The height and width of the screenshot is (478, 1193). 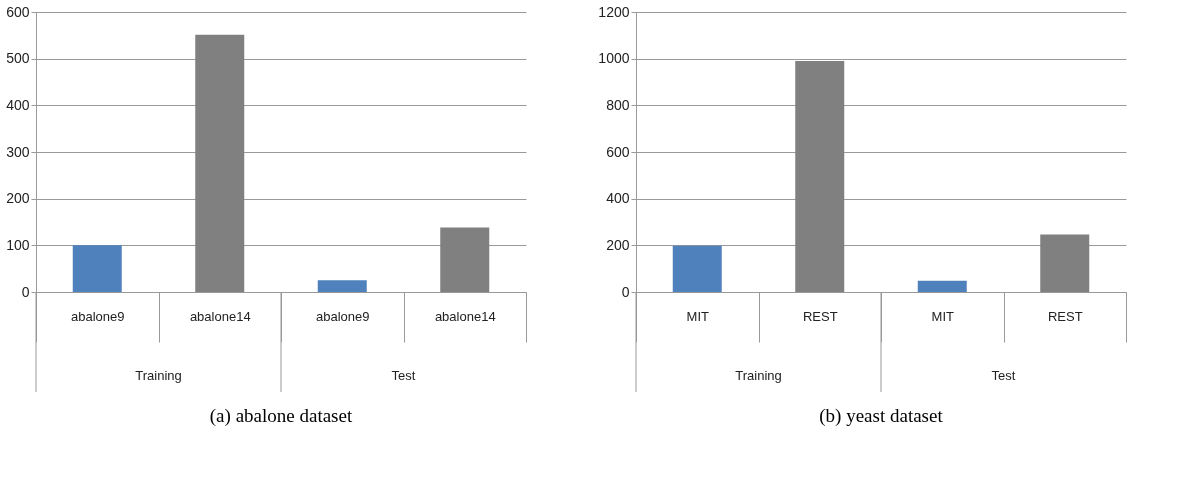 What do you see at coordinates (18, 58) in the screenshot?
I see `y-tick-label: 500` at bounding box center [18, 58].